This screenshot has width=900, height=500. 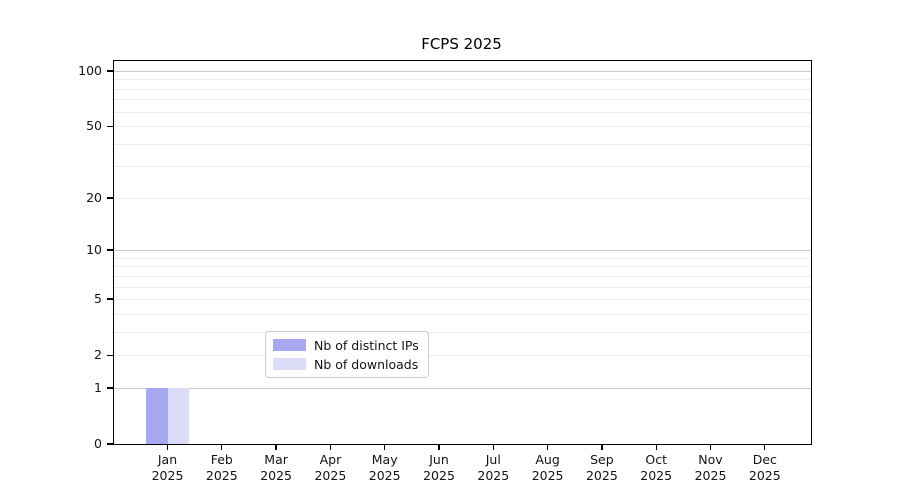 I want to click on legend-label: Nb of distinct IPs, so click(x=366, y=345).